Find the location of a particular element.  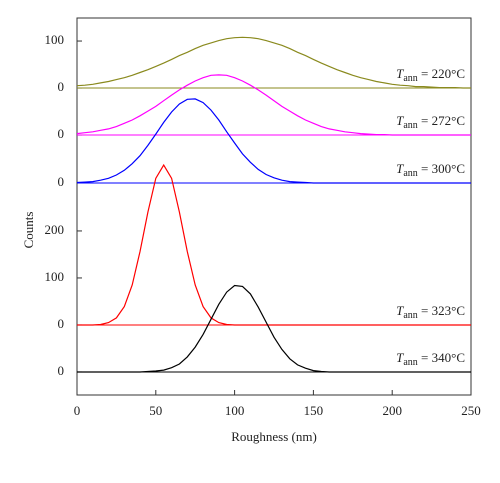

x-axis-label: Roughness (nm) is located at coordinates (274, 436).